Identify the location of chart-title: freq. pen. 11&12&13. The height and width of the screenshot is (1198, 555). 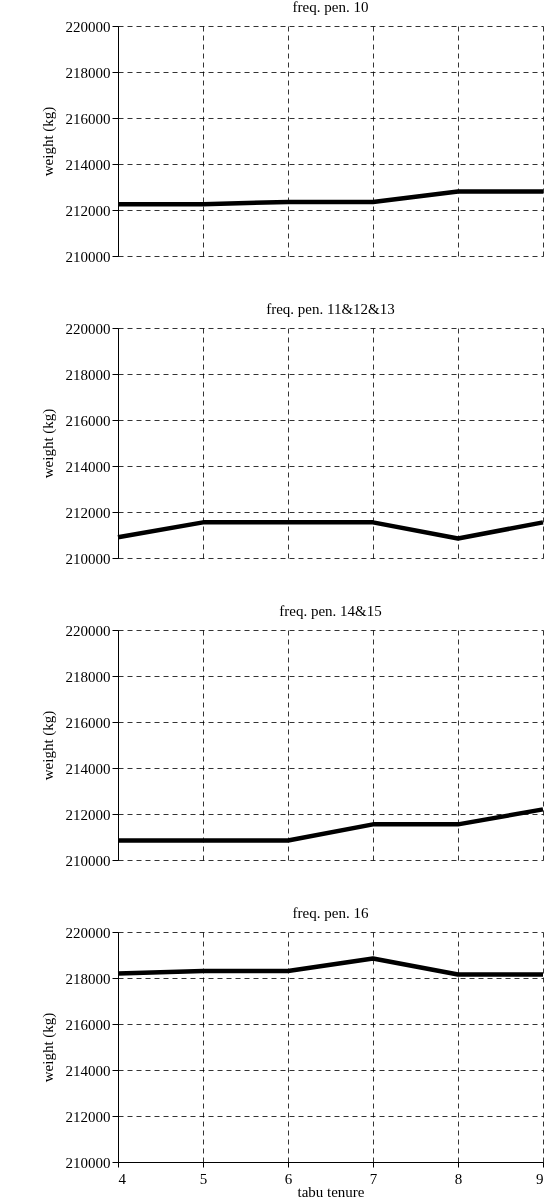
(330, 309).